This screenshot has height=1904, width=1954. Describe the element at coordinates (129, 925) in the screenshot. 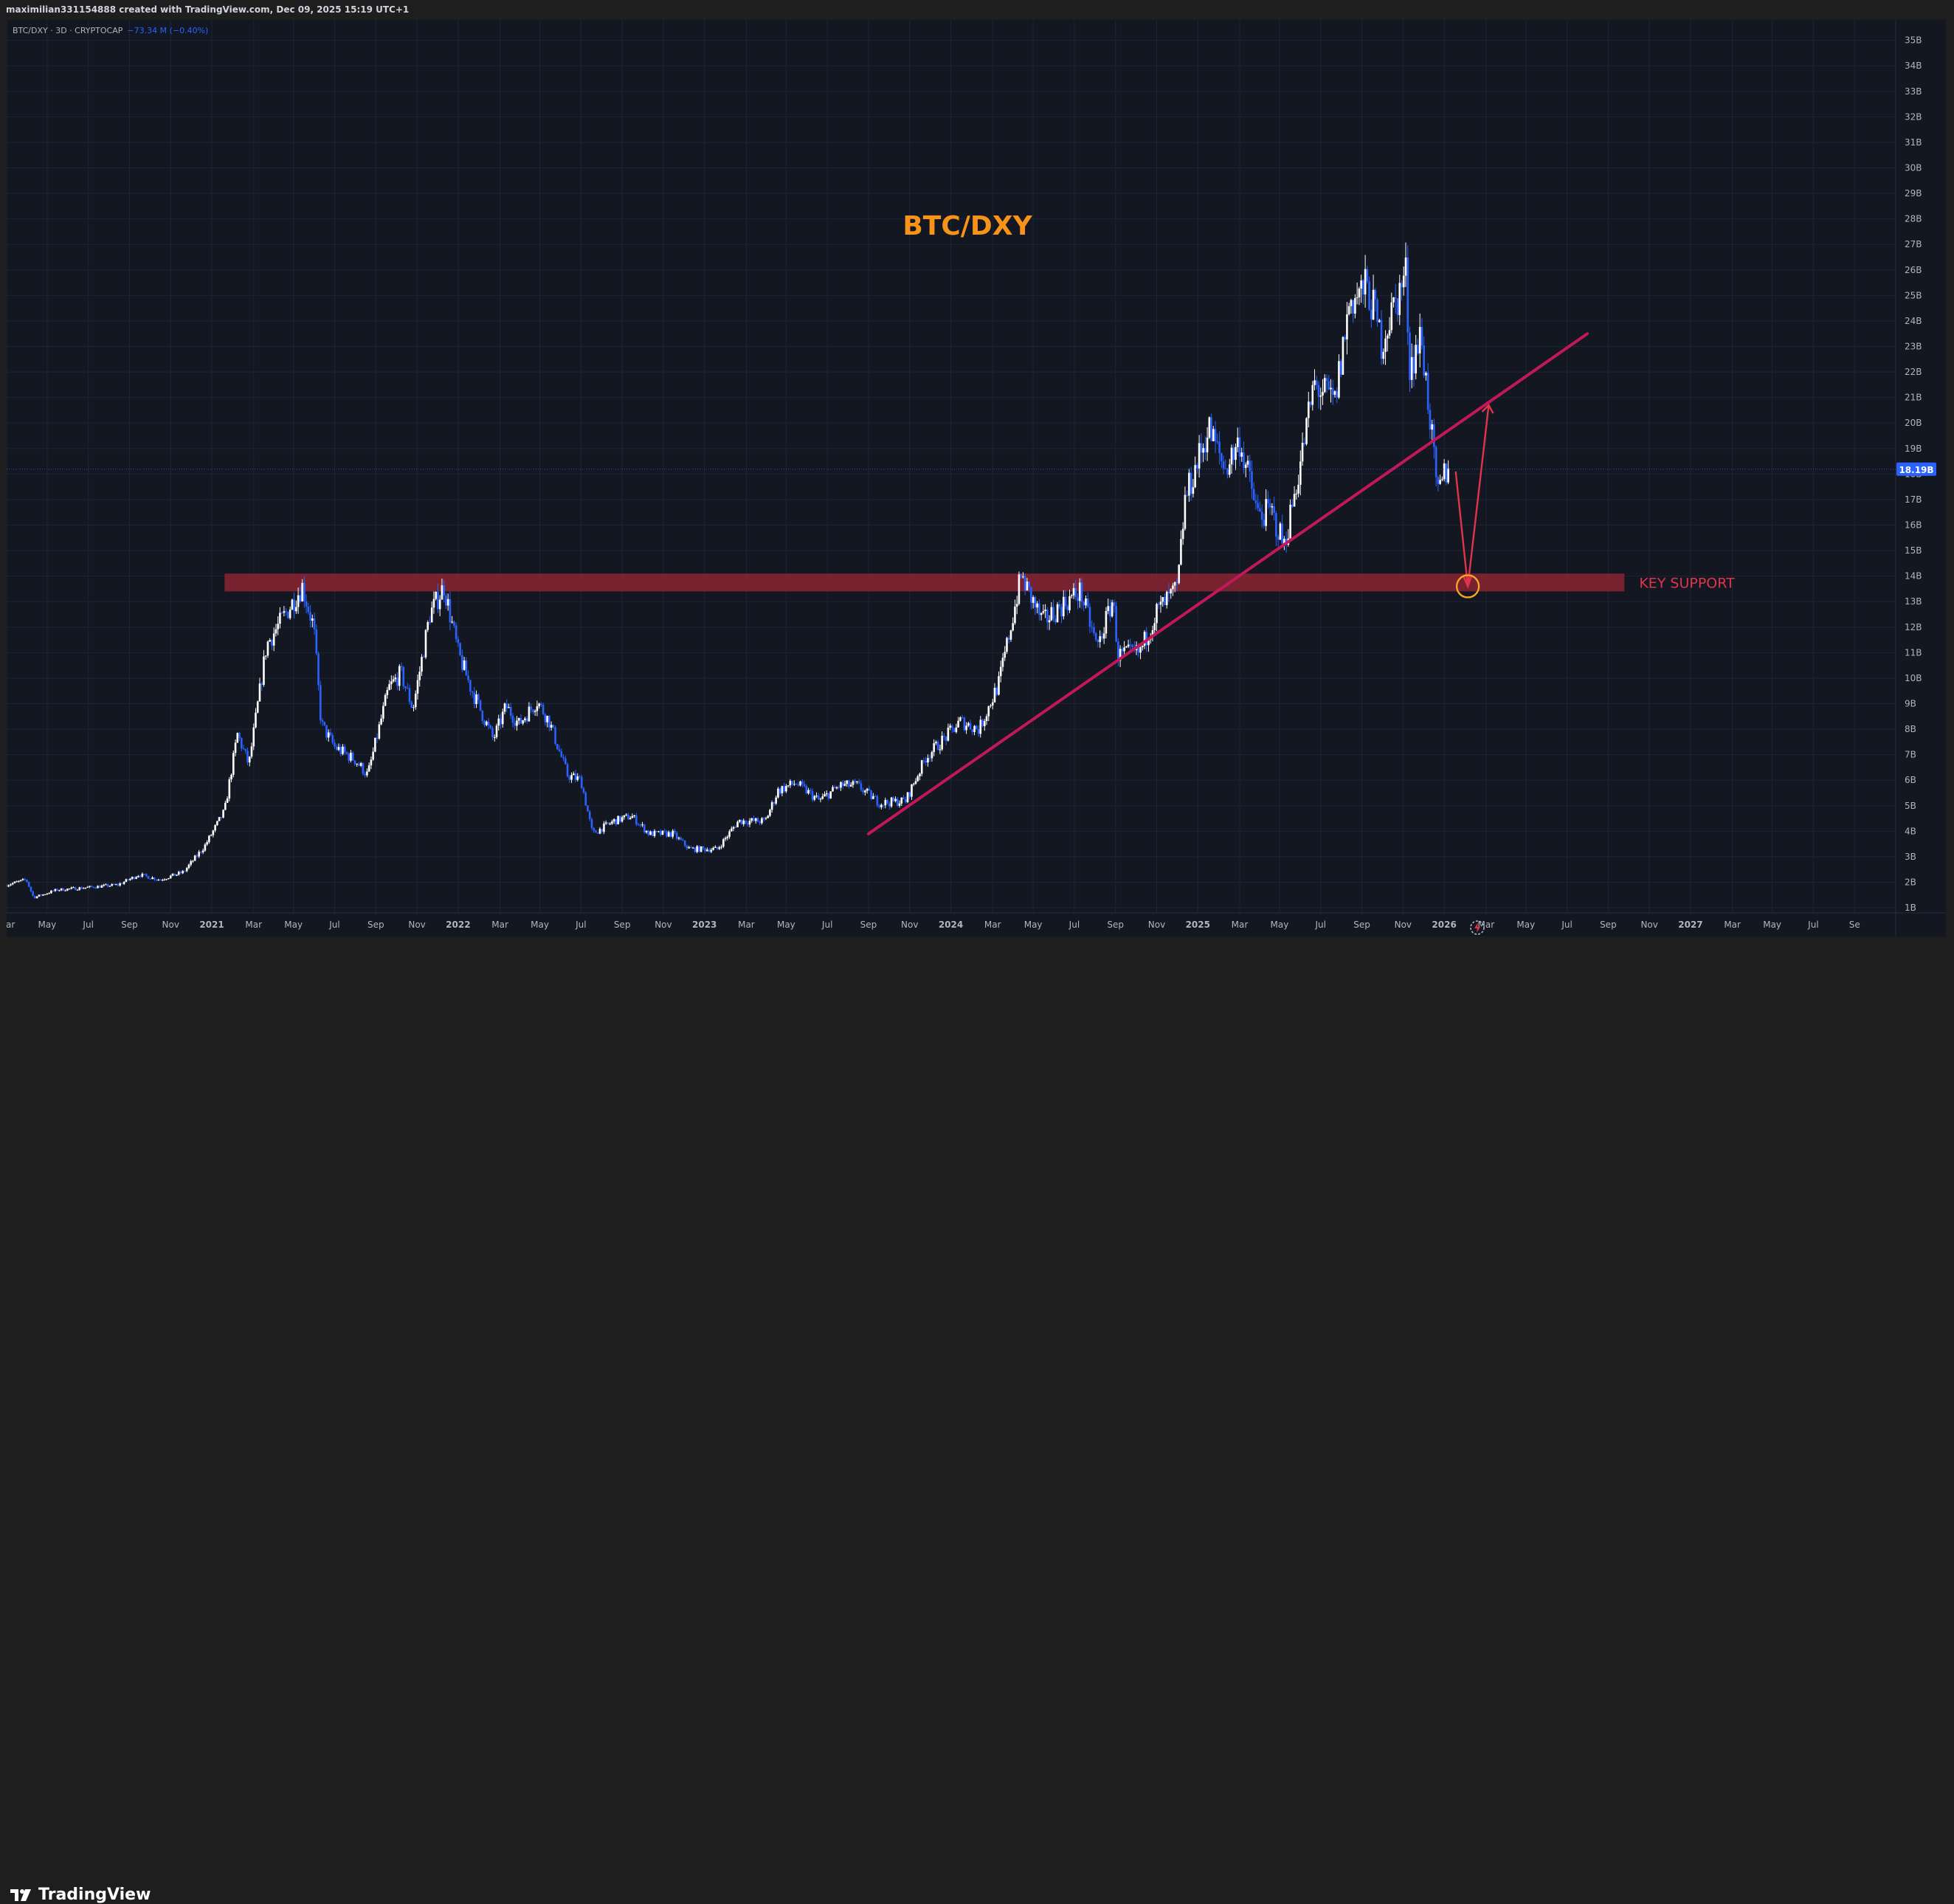

I see `x-tick-label: Sep` at that location.